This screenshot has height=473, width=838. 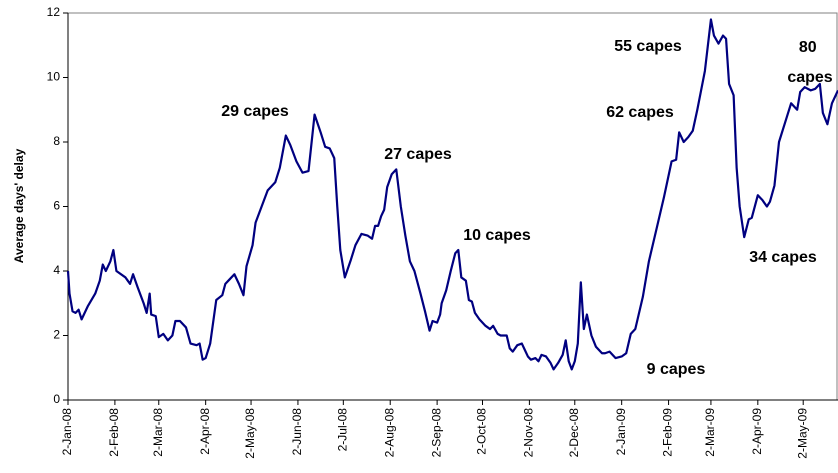 I want to click on x-tick-label: 2-Aug-08, so click(x=389, y=433).